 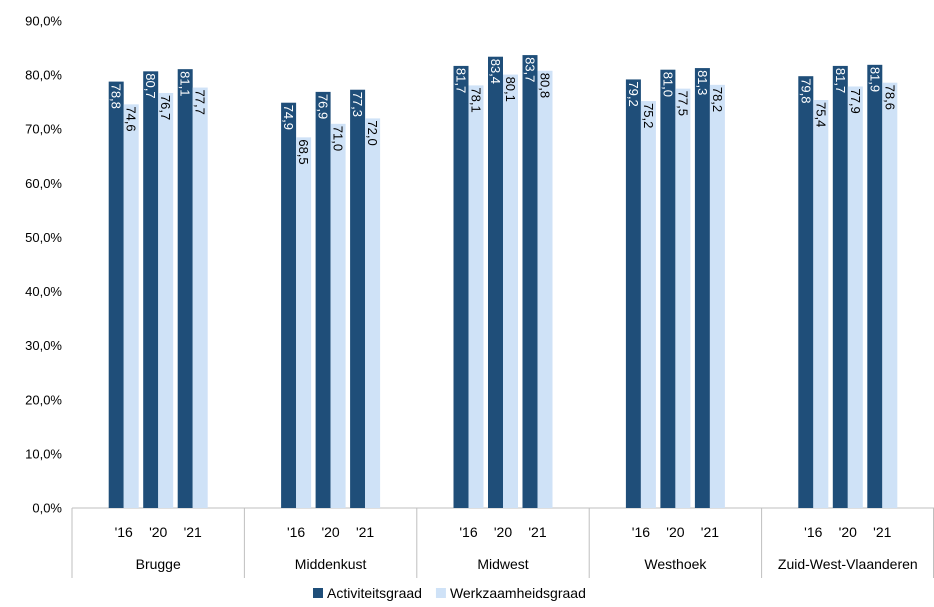 What do you see at coordinates (165, 107) in the screenshot?
I see `data-label: 76,7` at bounding box center [165, 107].